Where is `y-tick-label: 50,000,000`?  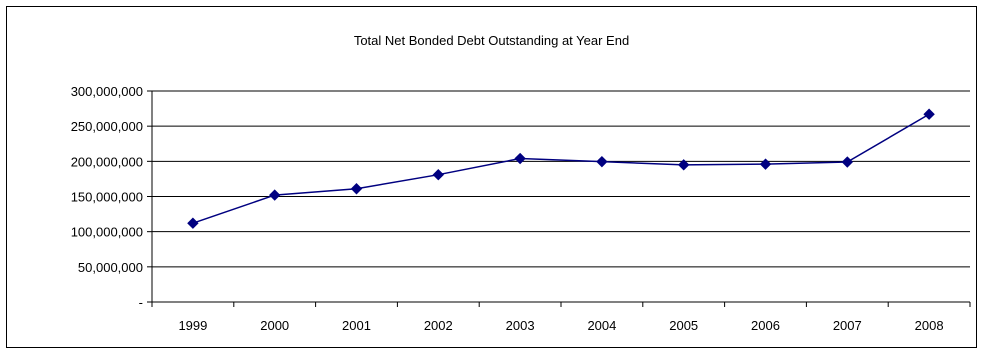 y-tick-label: 50,000,000 is located at coordinates (110, 267).